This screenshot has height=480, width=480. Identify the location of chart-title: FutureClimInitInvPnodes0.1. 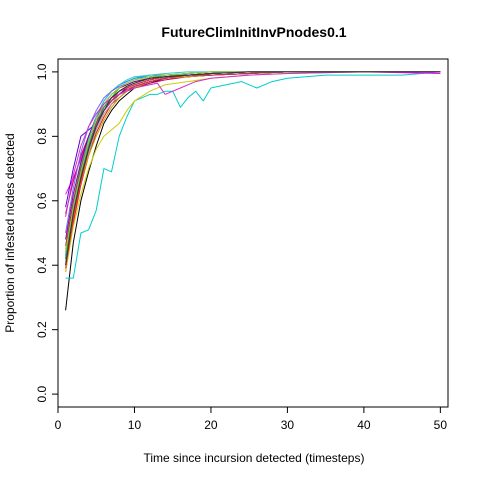
(253, 32).